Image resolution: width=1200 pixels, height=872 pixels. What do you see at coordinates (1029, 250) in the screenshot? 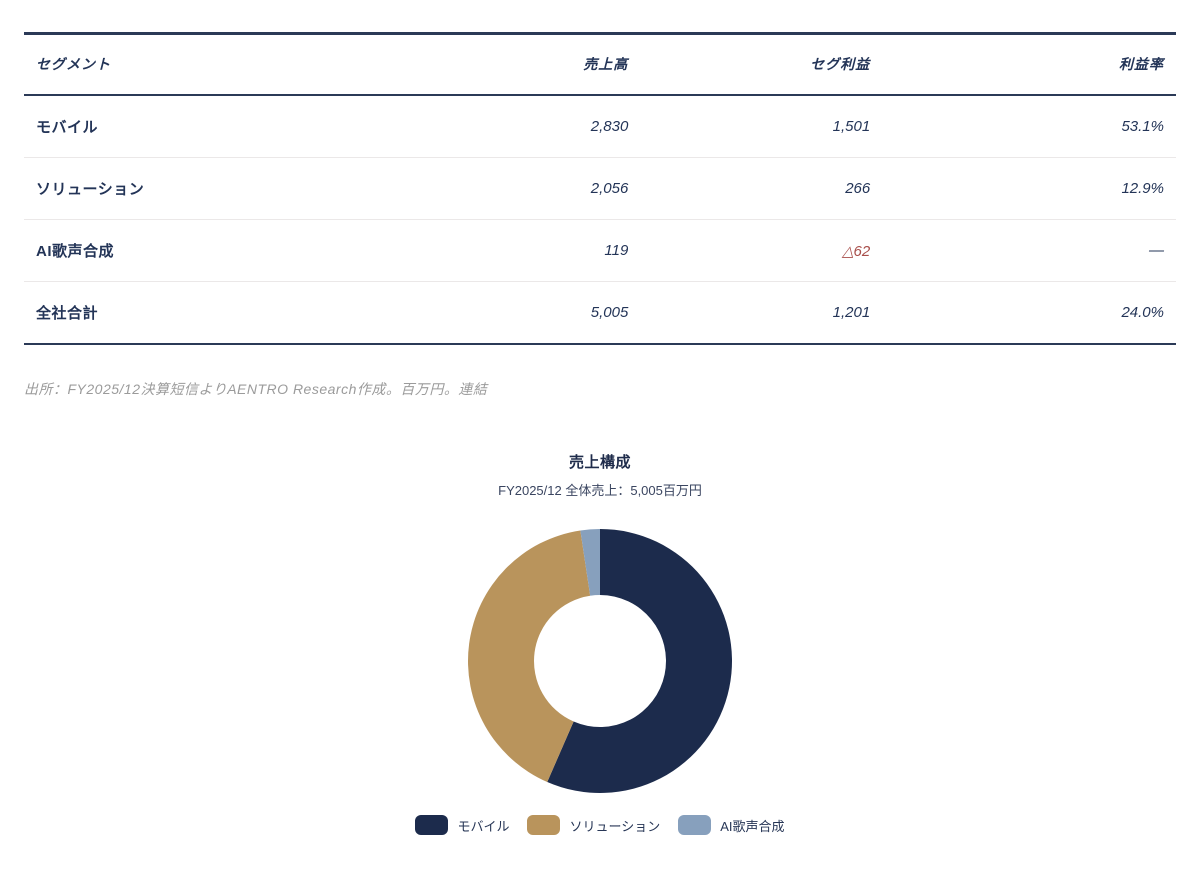
I see `cell-margin: —` at bounding box center [1029, 250].